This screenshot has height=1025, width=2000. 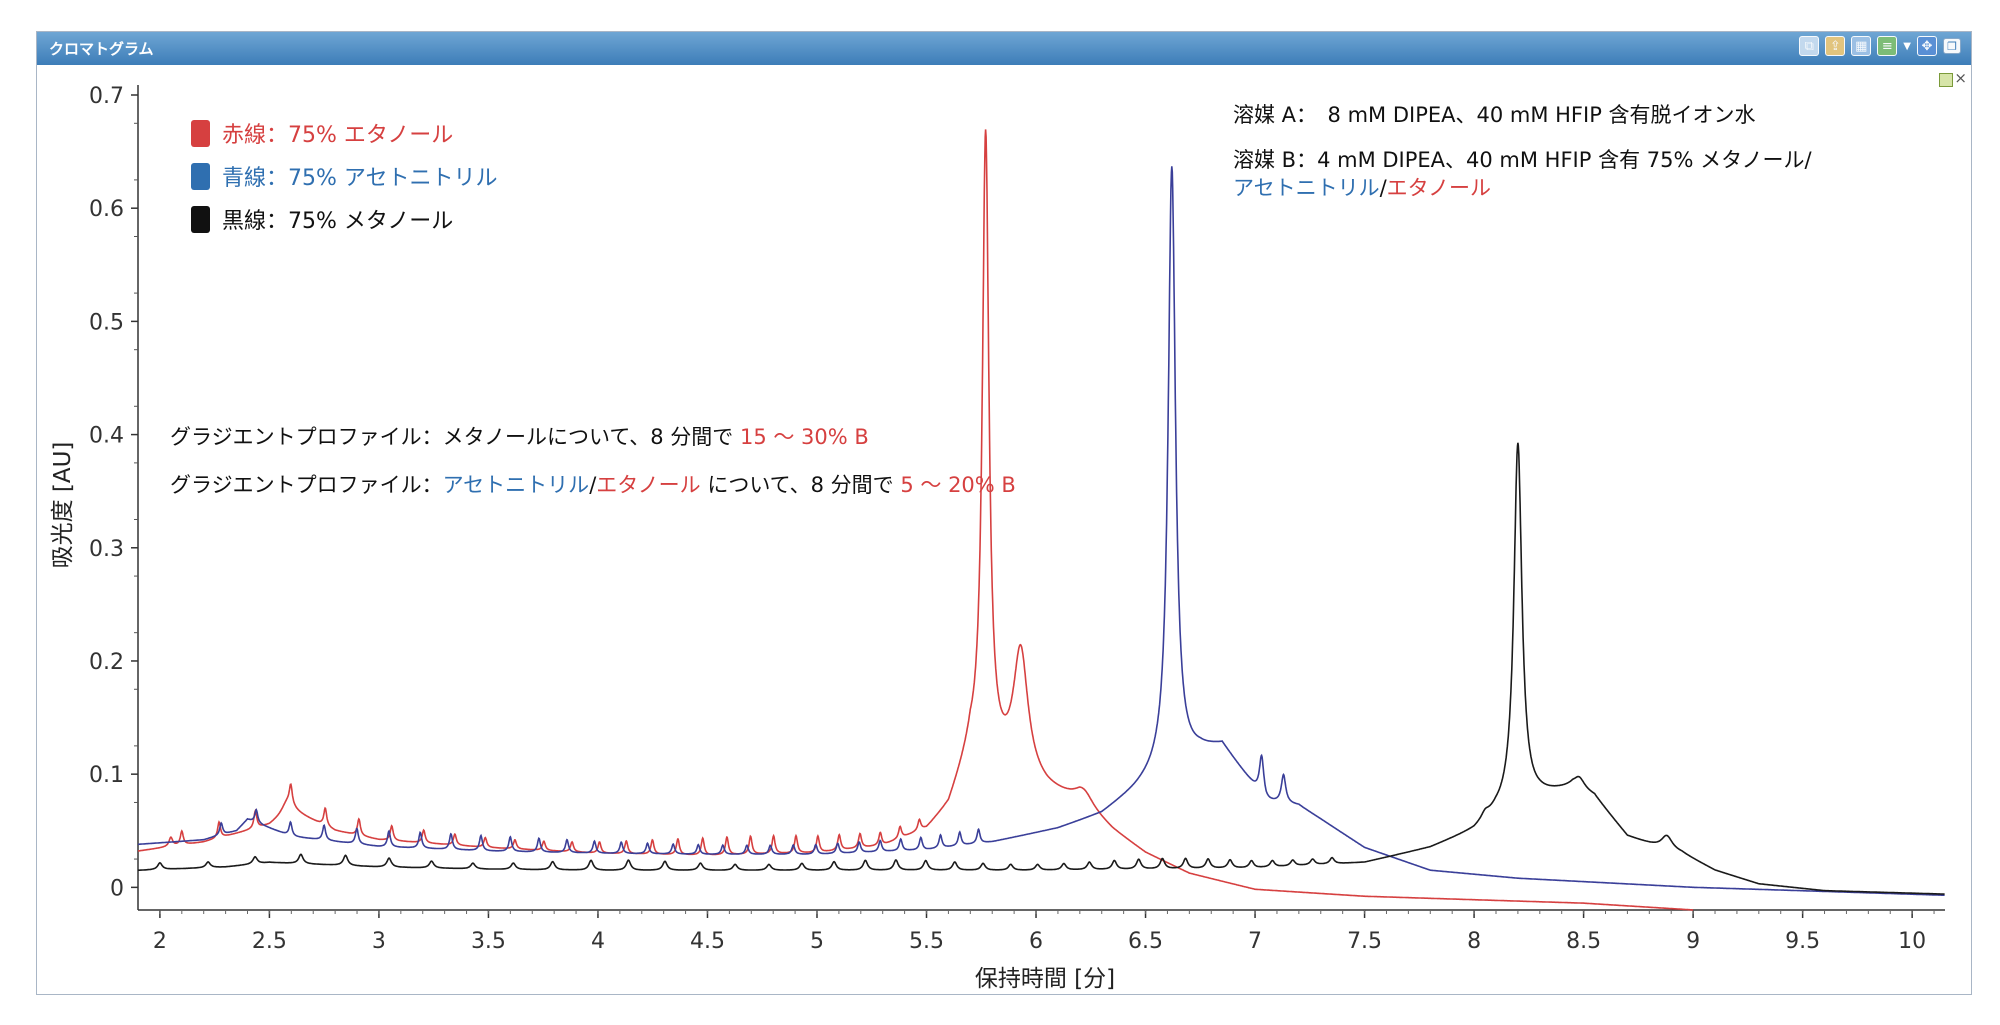 I want to click on x-tick-label: 8, so click(x=1474, y=941).